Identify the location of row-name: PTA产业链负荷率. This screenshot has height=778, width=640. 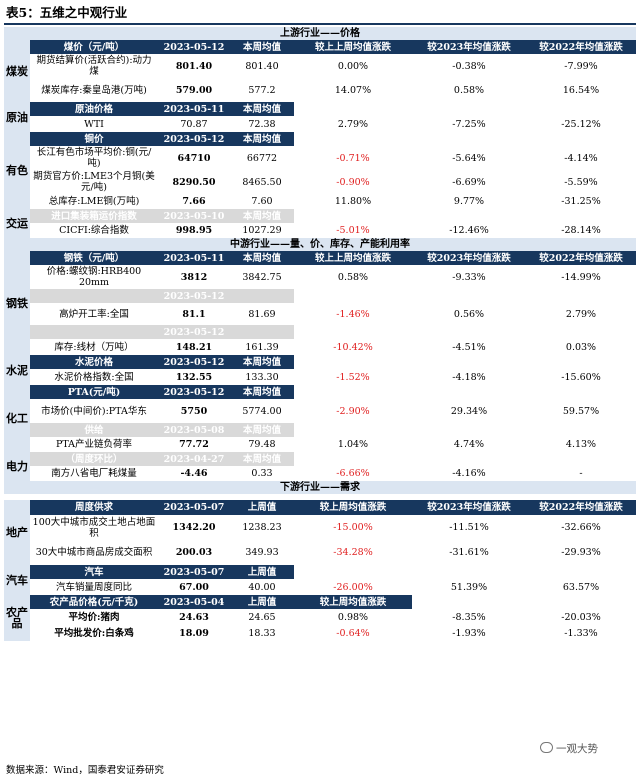
(94, 444).